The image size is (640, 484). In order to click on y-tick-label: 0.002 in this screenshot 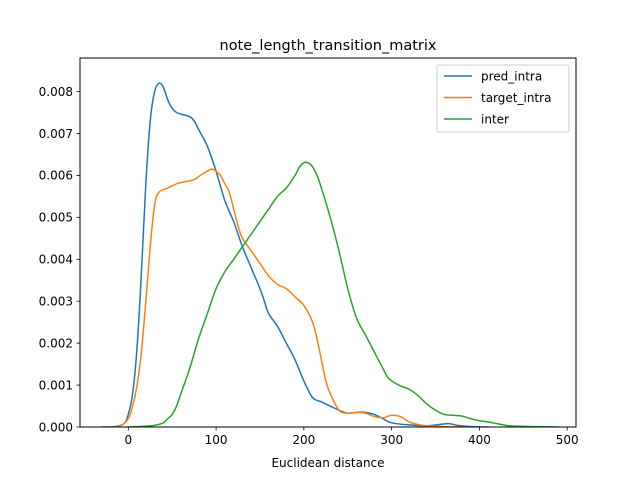, I will do `click(56, 343)`.